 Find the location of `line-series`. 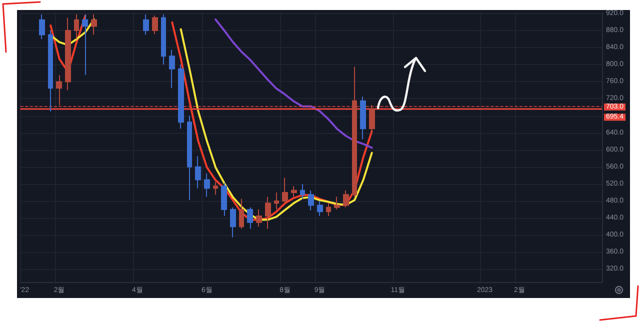

line-series is located at coordinates (293, 83).